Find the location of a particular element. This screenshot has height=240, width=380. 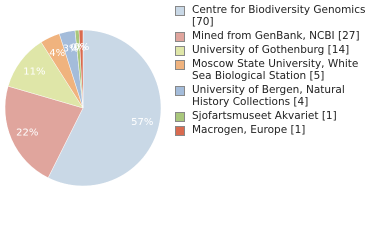

legend-item: Sjofartsmuseet Akvariet [1] is located at coordinates (274, 116).